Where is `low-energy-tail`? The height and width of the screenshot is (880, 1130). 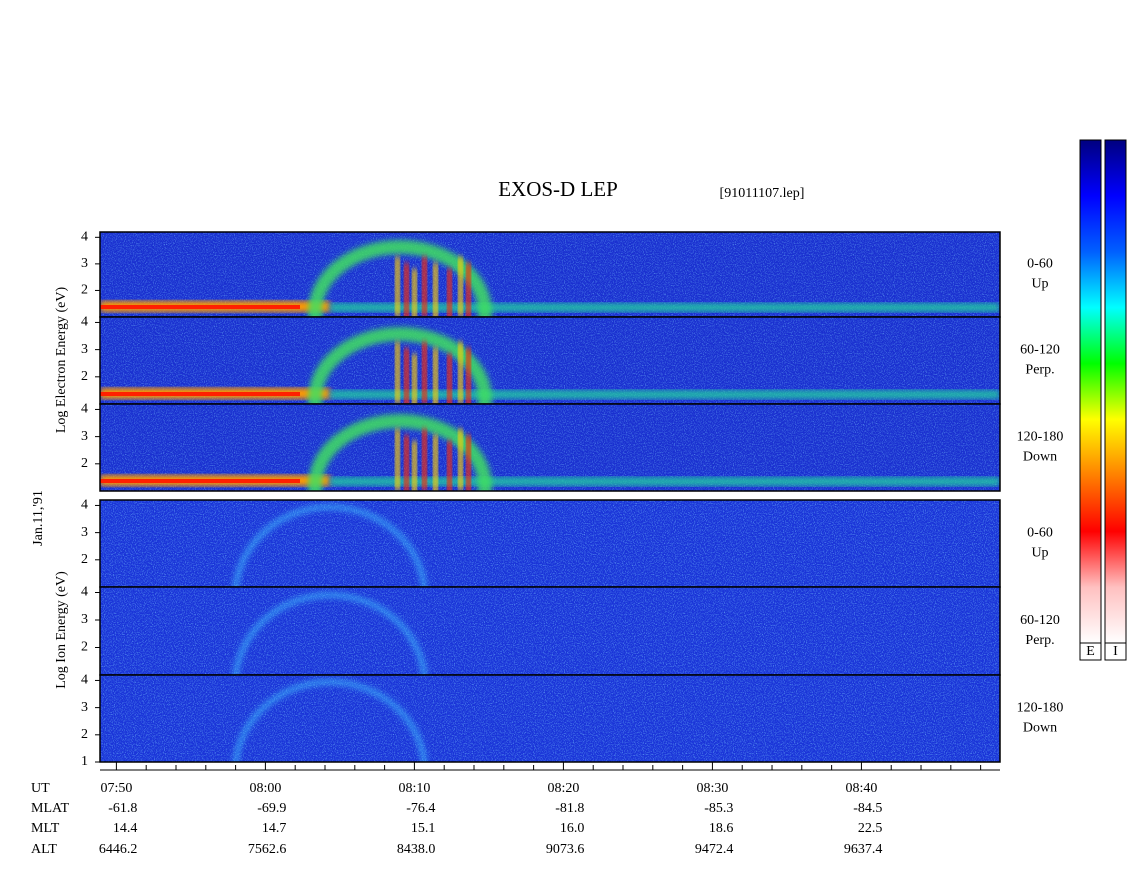 low-energy-tail is located at coordinates (665, 307).